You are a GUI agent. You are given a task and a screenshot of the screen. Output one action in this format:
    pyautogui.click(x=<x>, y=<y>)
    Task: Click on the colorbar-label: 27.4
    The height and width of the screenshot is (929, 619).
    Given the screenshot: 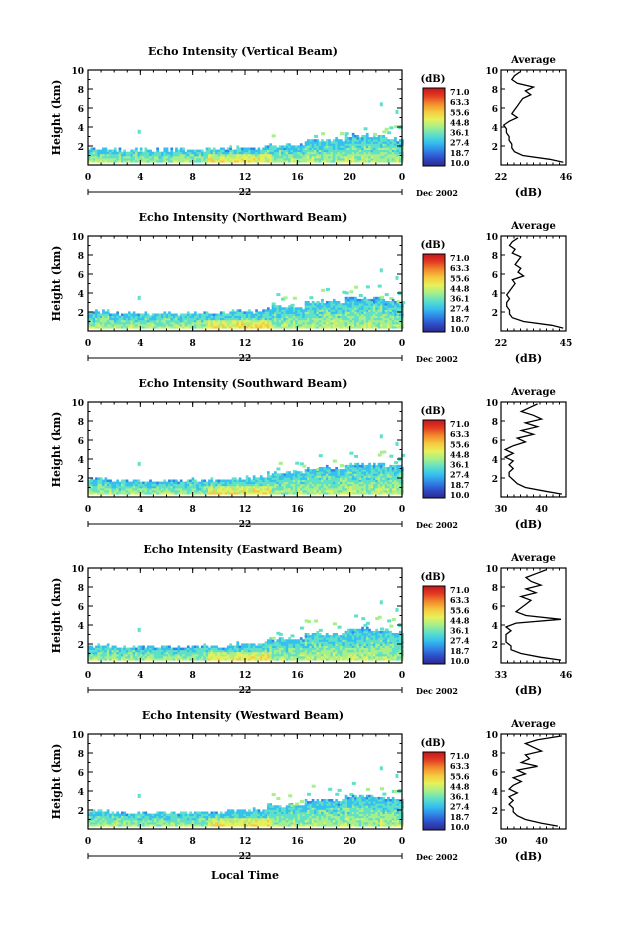 What is the action you would take?
    pyautogui.click(x=460, y=475)
    